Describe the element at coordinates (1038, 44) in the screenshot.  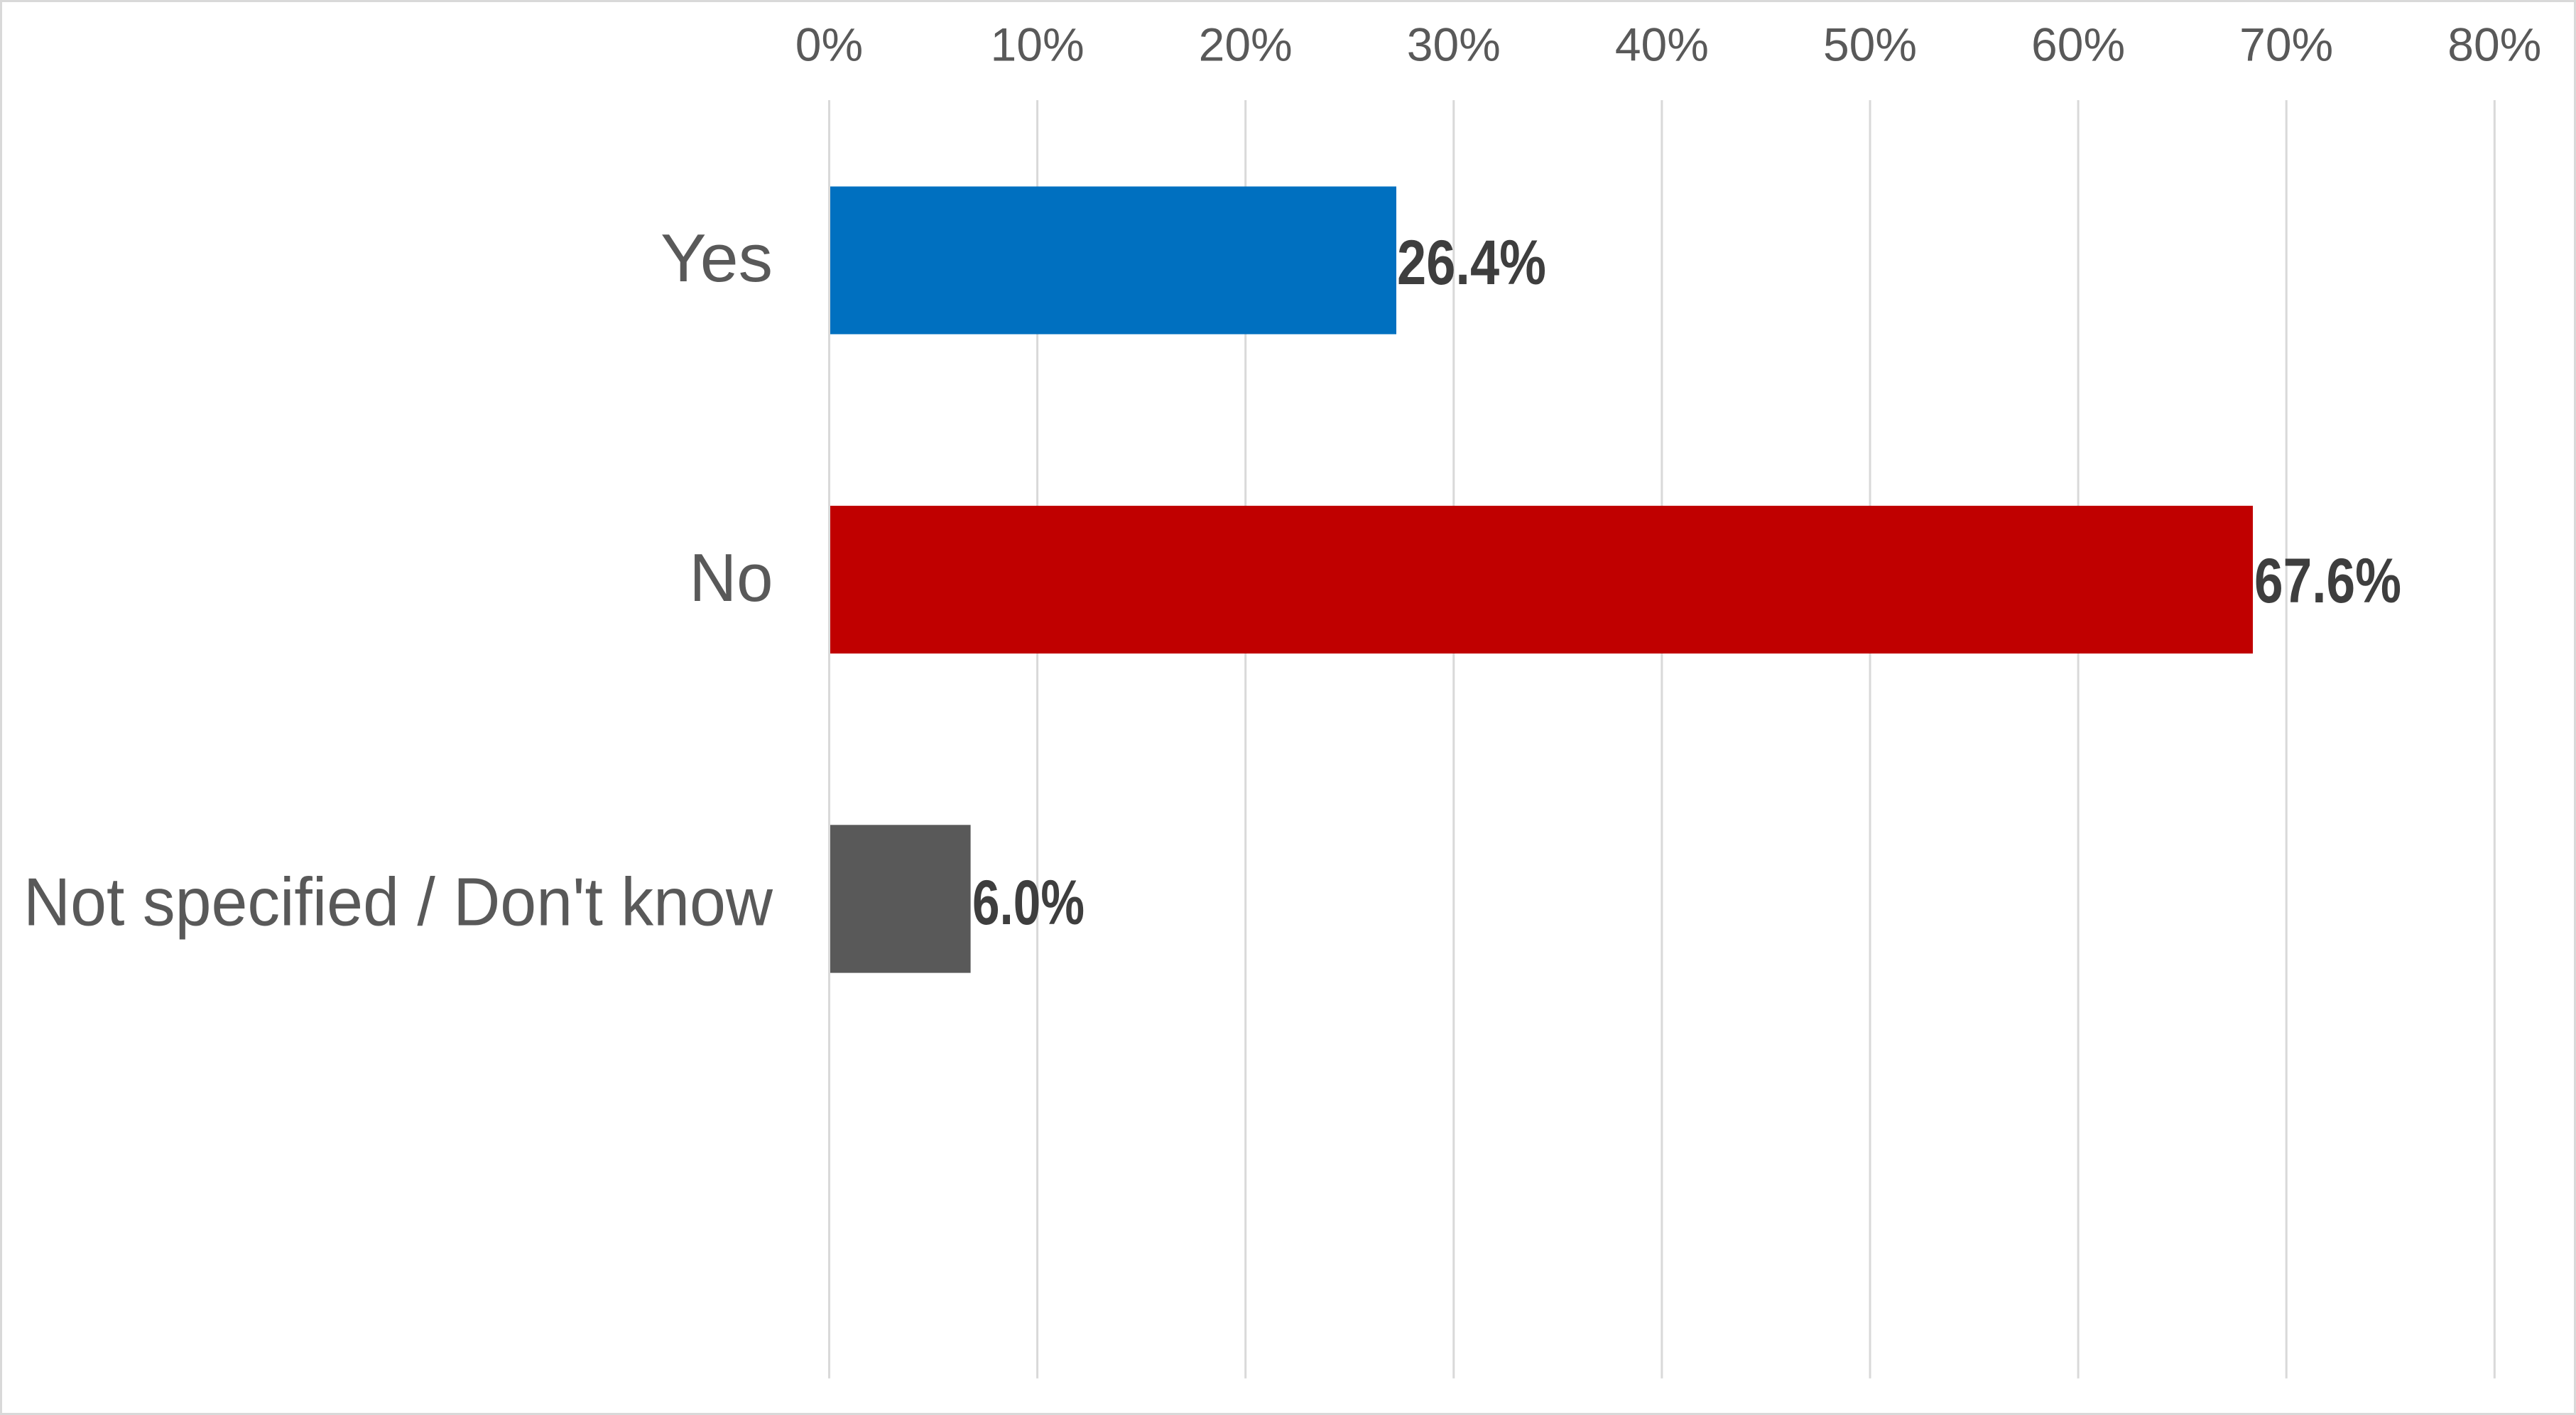
I see `svg-text: 10%` at that location.